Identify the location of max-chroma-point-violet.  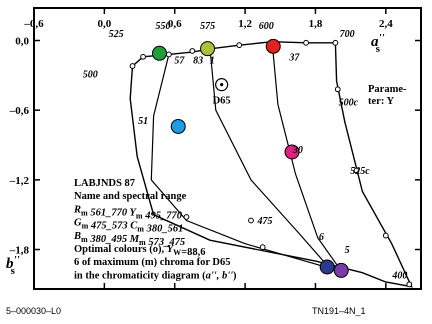
(341, 270).